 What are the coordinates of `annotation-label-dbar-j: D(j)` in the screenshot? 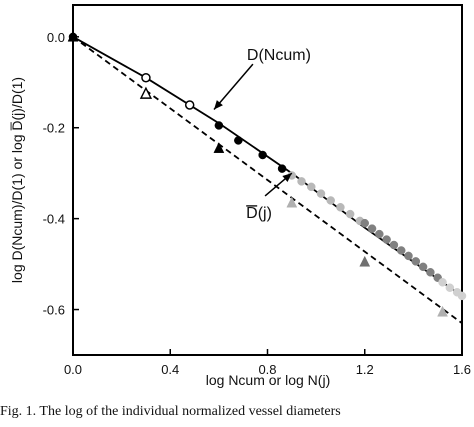 It's located at (259, 213).